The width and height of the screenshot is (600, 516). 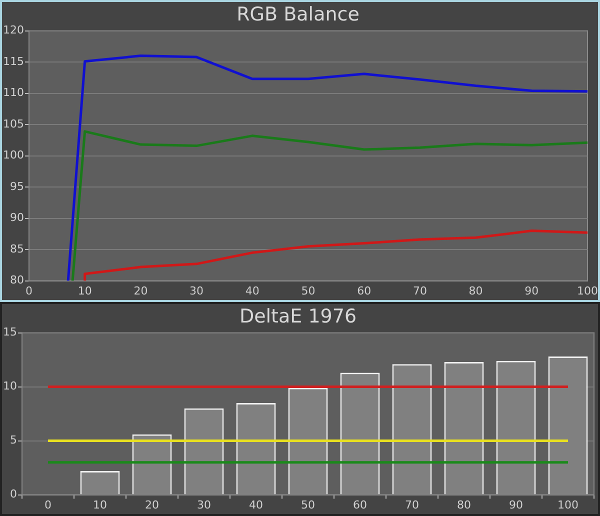 What do you see at coordinates (9, 332) in the screenshot?
I see `y-tick-label: 15` at bounding box center [9, 332].